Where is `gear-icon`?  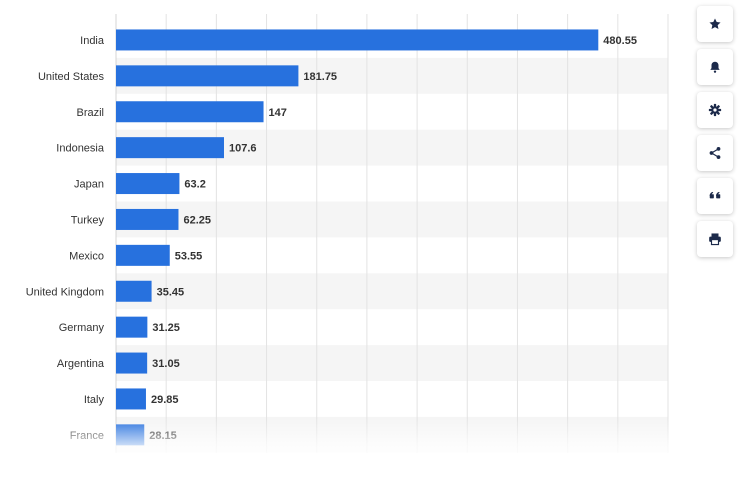 gear-icon is located at coordinates (715, 110).